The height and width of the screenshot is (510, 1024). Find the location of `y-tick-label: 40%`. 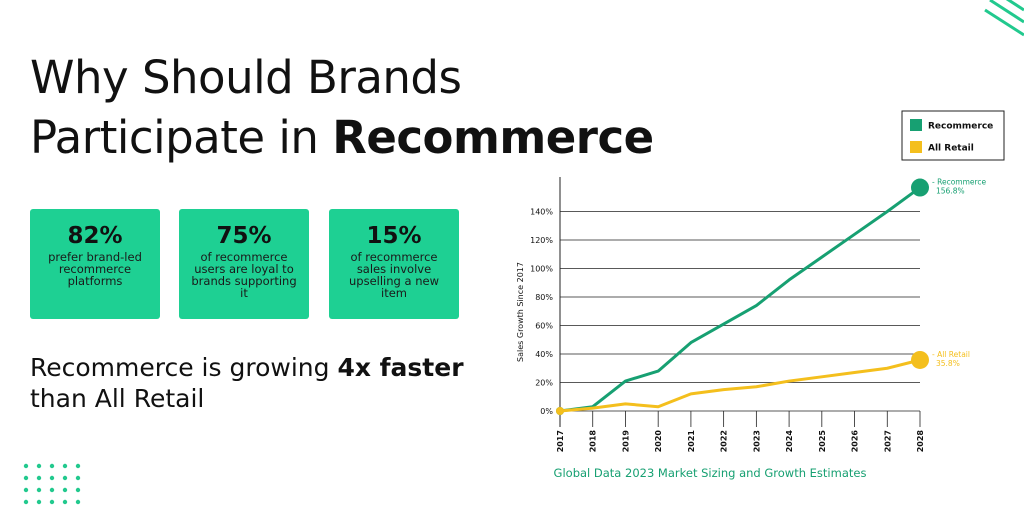

y-tick-label: 40% is located at coordinates (544, 354).